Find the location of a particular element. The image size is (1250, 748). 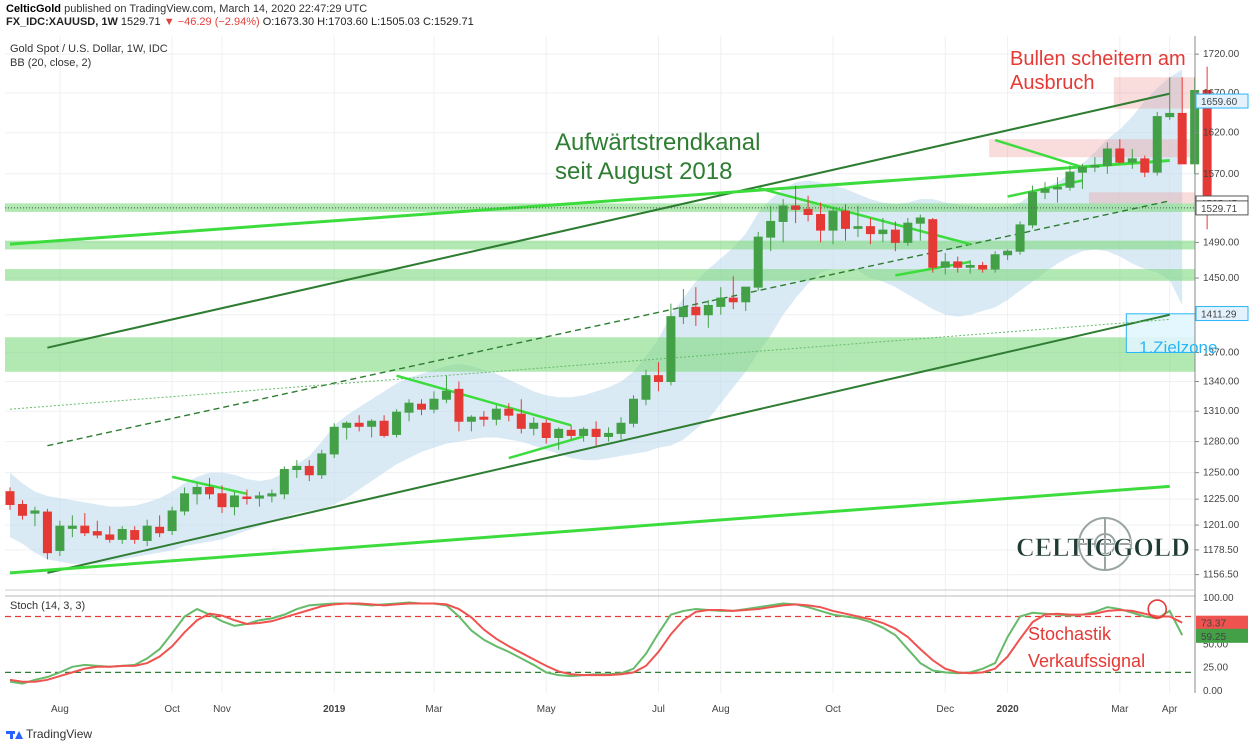

last-price: 1529.71 is located at coordinates (140, 22).